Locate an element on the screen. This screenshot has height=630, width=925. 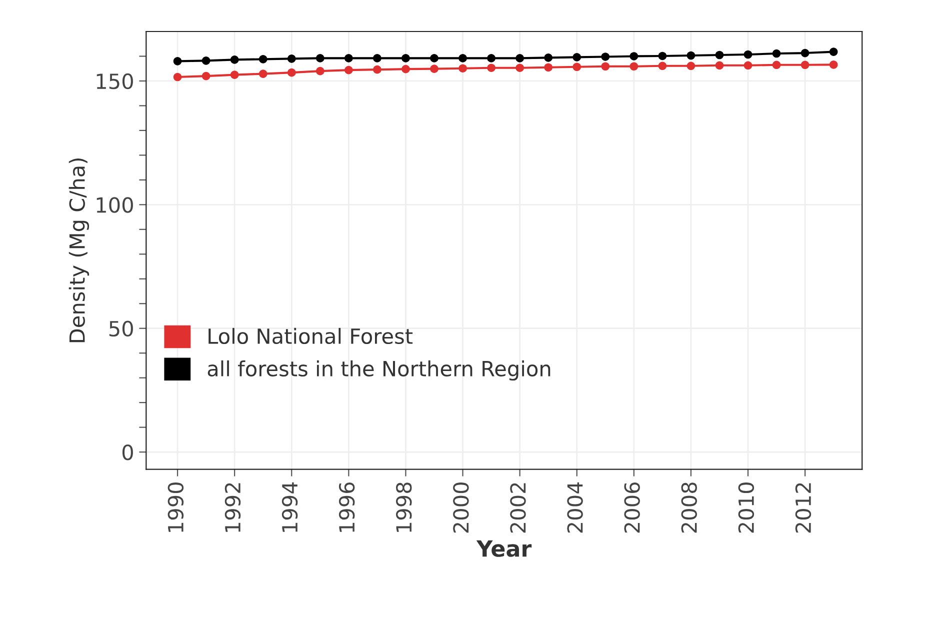
y-tick-label: 150 is located at coordinates (114, 81).